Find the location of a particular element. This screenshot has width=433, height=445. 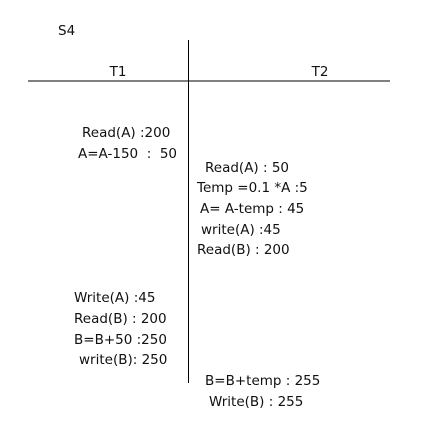

operation: write(A) :45 is located at coordinates (241, 230).